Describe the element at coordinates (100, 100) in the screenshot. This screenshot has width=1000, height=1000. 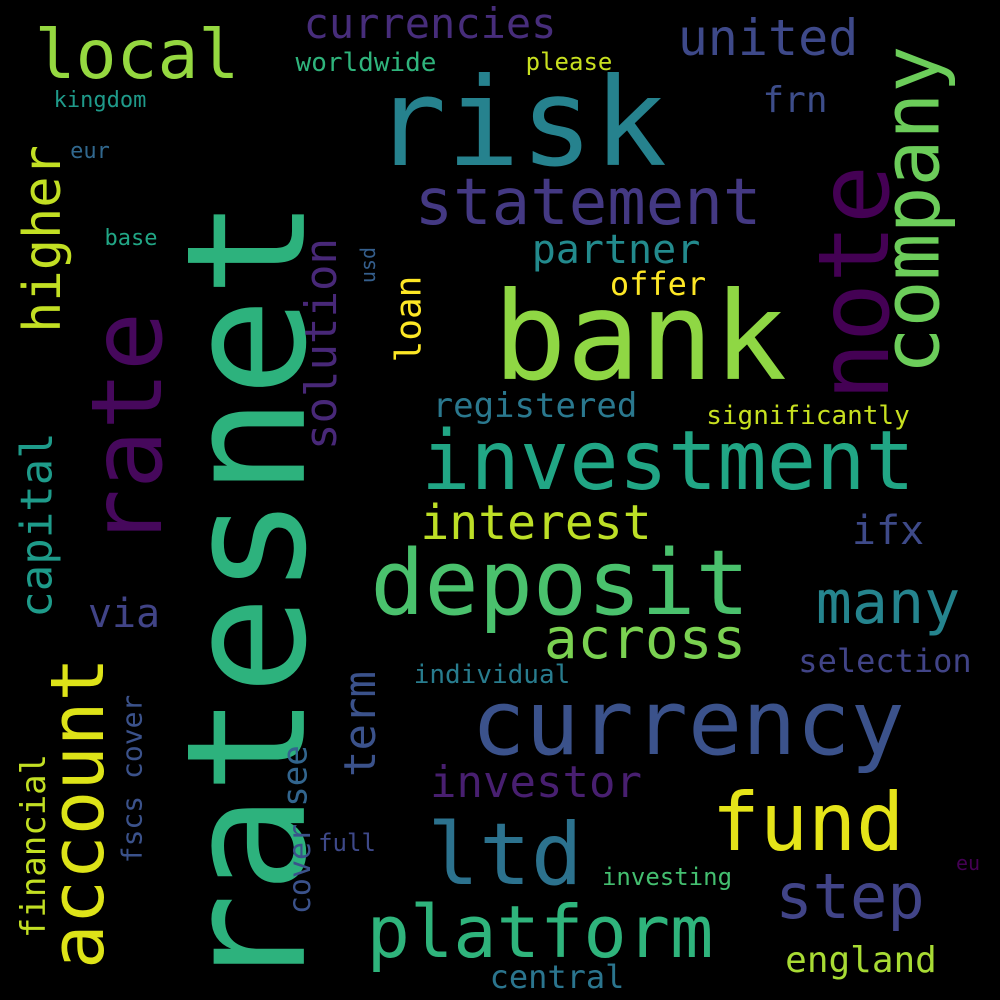
I see `word-kingdom: kingdom` at that location.